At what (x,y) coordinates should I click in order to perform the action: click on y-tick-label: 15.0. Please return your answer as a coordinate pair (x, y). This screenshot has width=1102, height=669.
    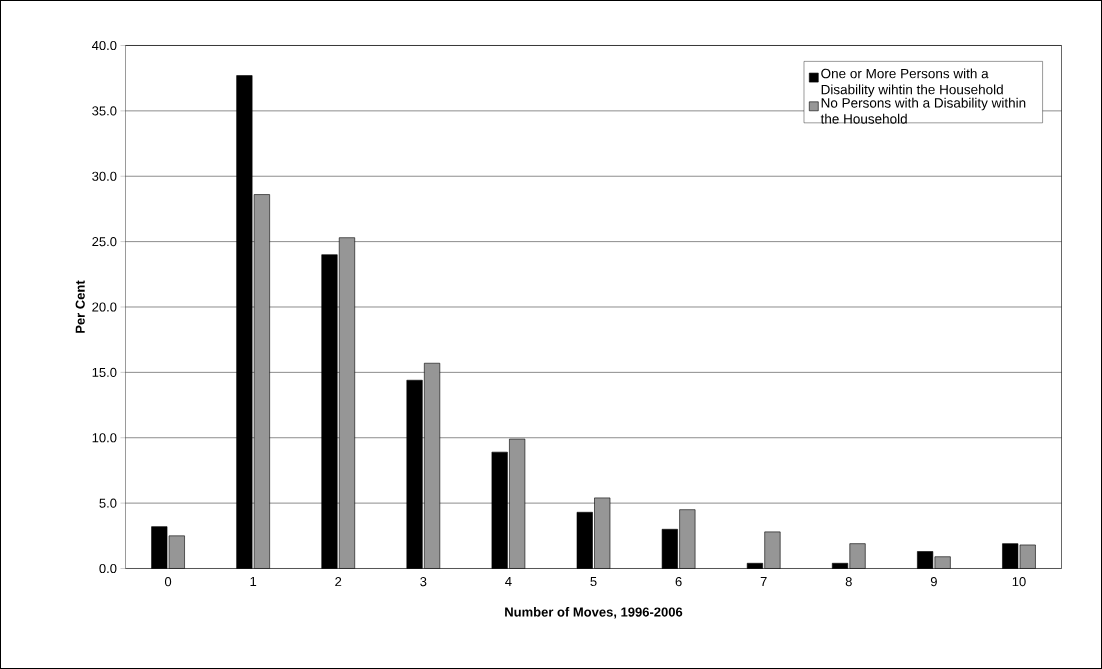
    Looking at the image, I should click on (104, 372).